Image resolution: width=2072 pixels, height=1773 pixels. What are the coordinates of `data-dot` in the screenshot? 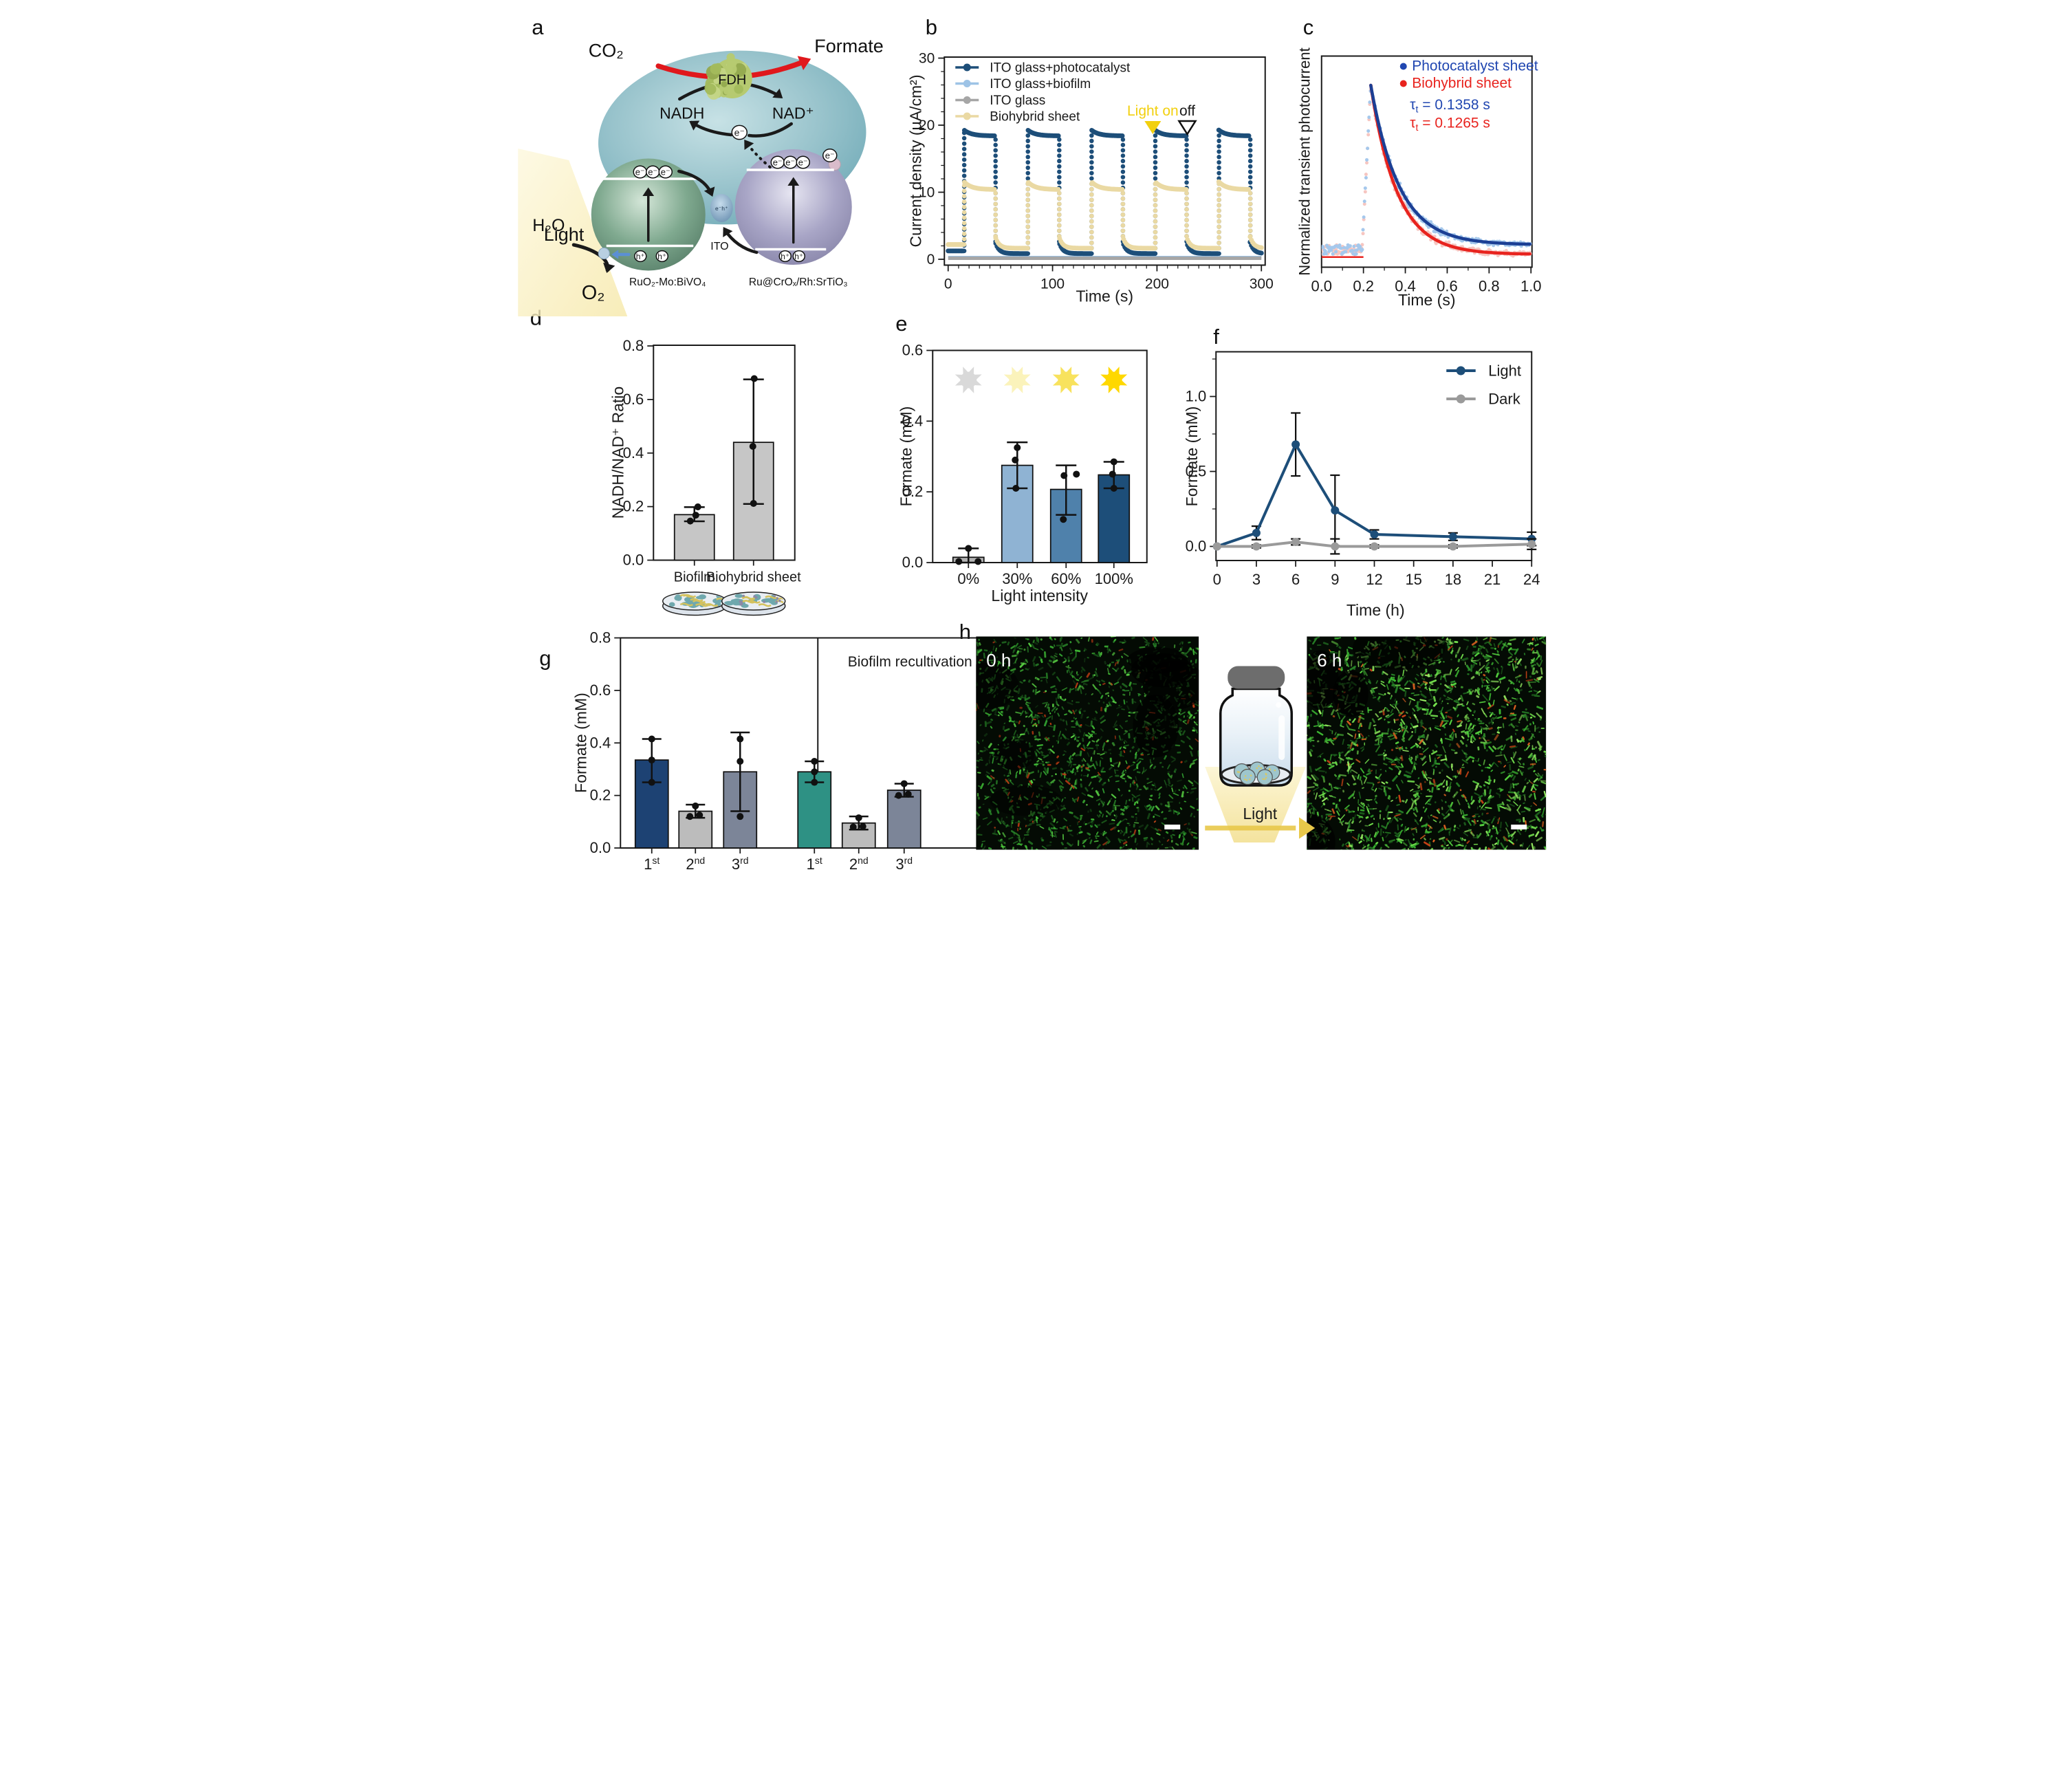 It's located at (1249, 189).